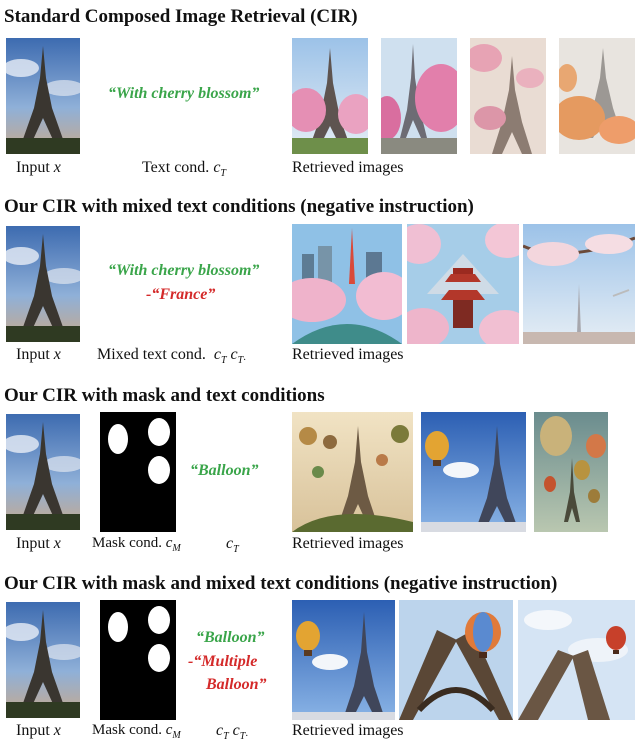  I want to click on text-condition-negative-line2: Balloon”, so click(236, 684).